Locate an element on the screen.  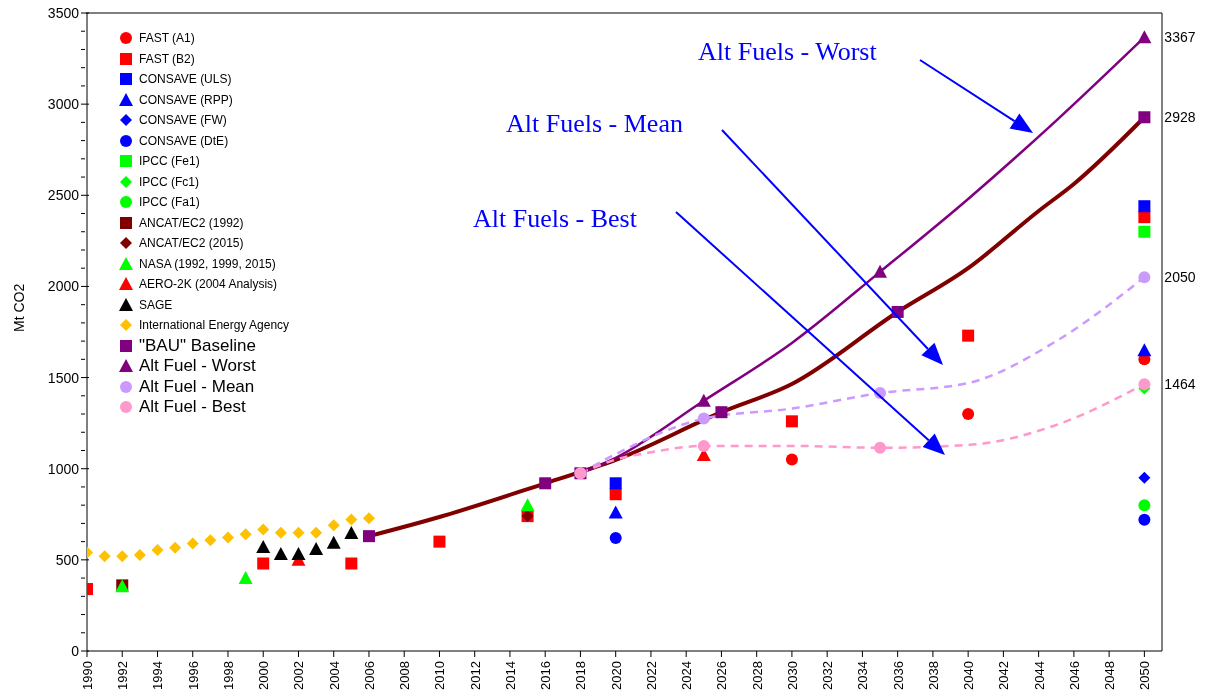
legend-label: FAST (B2) is located at coordinates (167, 58).